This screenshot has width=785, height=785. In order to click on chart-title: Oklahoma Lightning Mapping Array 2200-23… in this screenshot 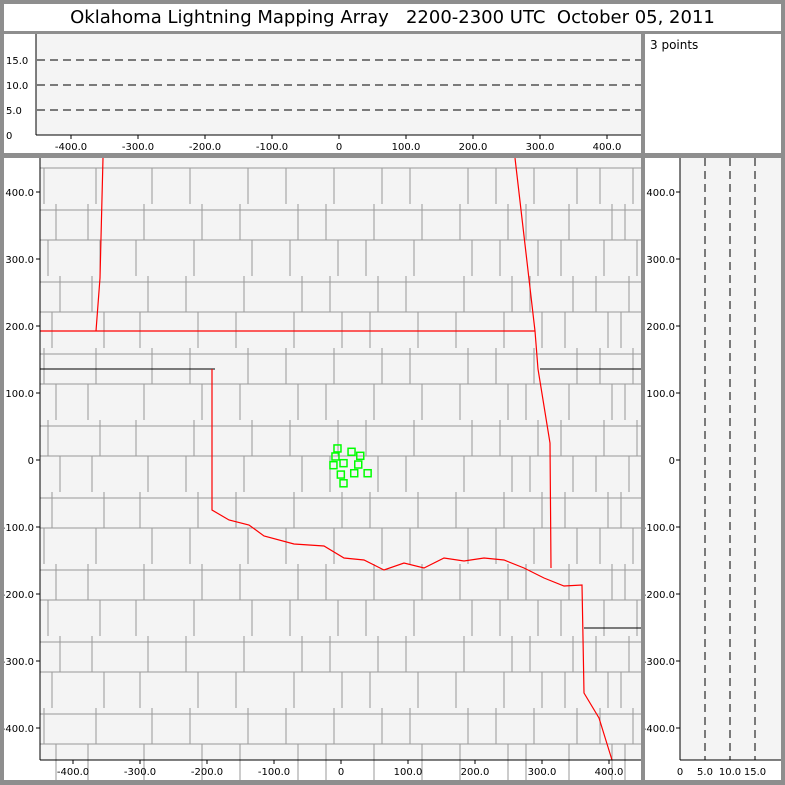, I will do `click(392, 17)`.